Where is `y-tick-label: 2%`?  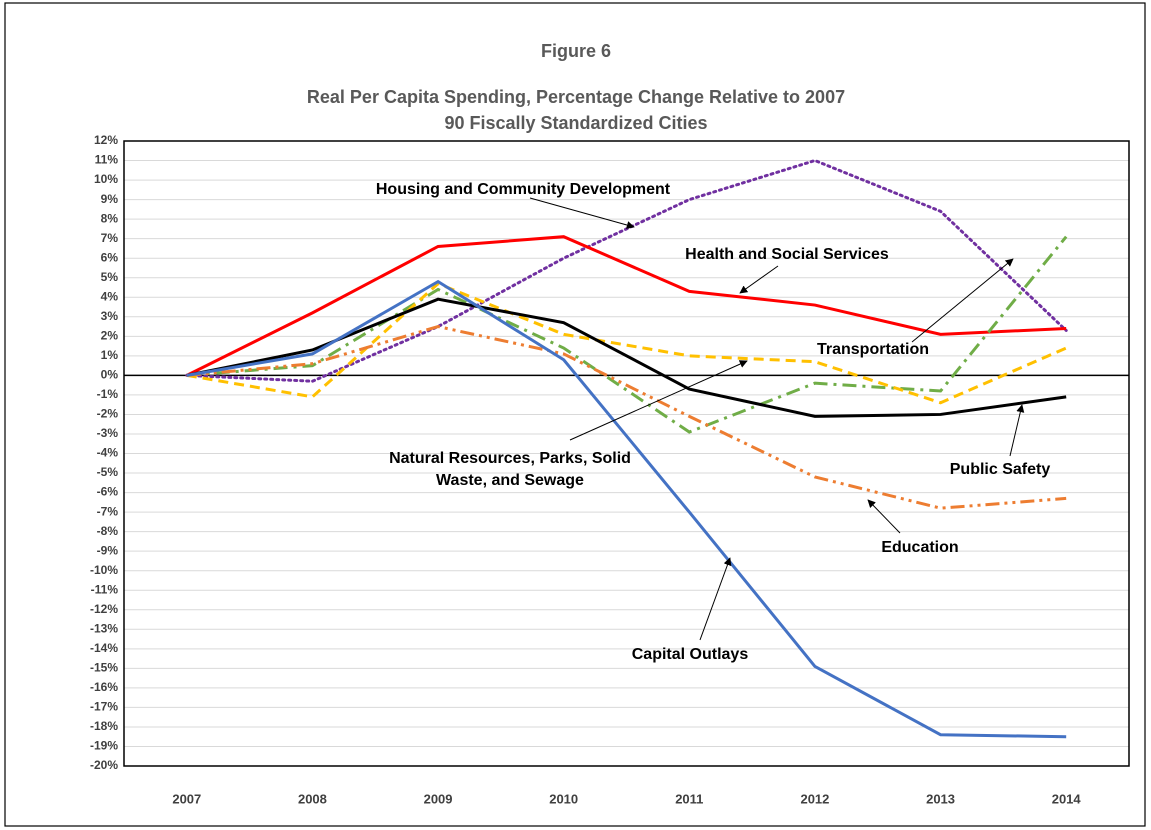 y-tick-label: 2% is located at coordinates (110, 335).